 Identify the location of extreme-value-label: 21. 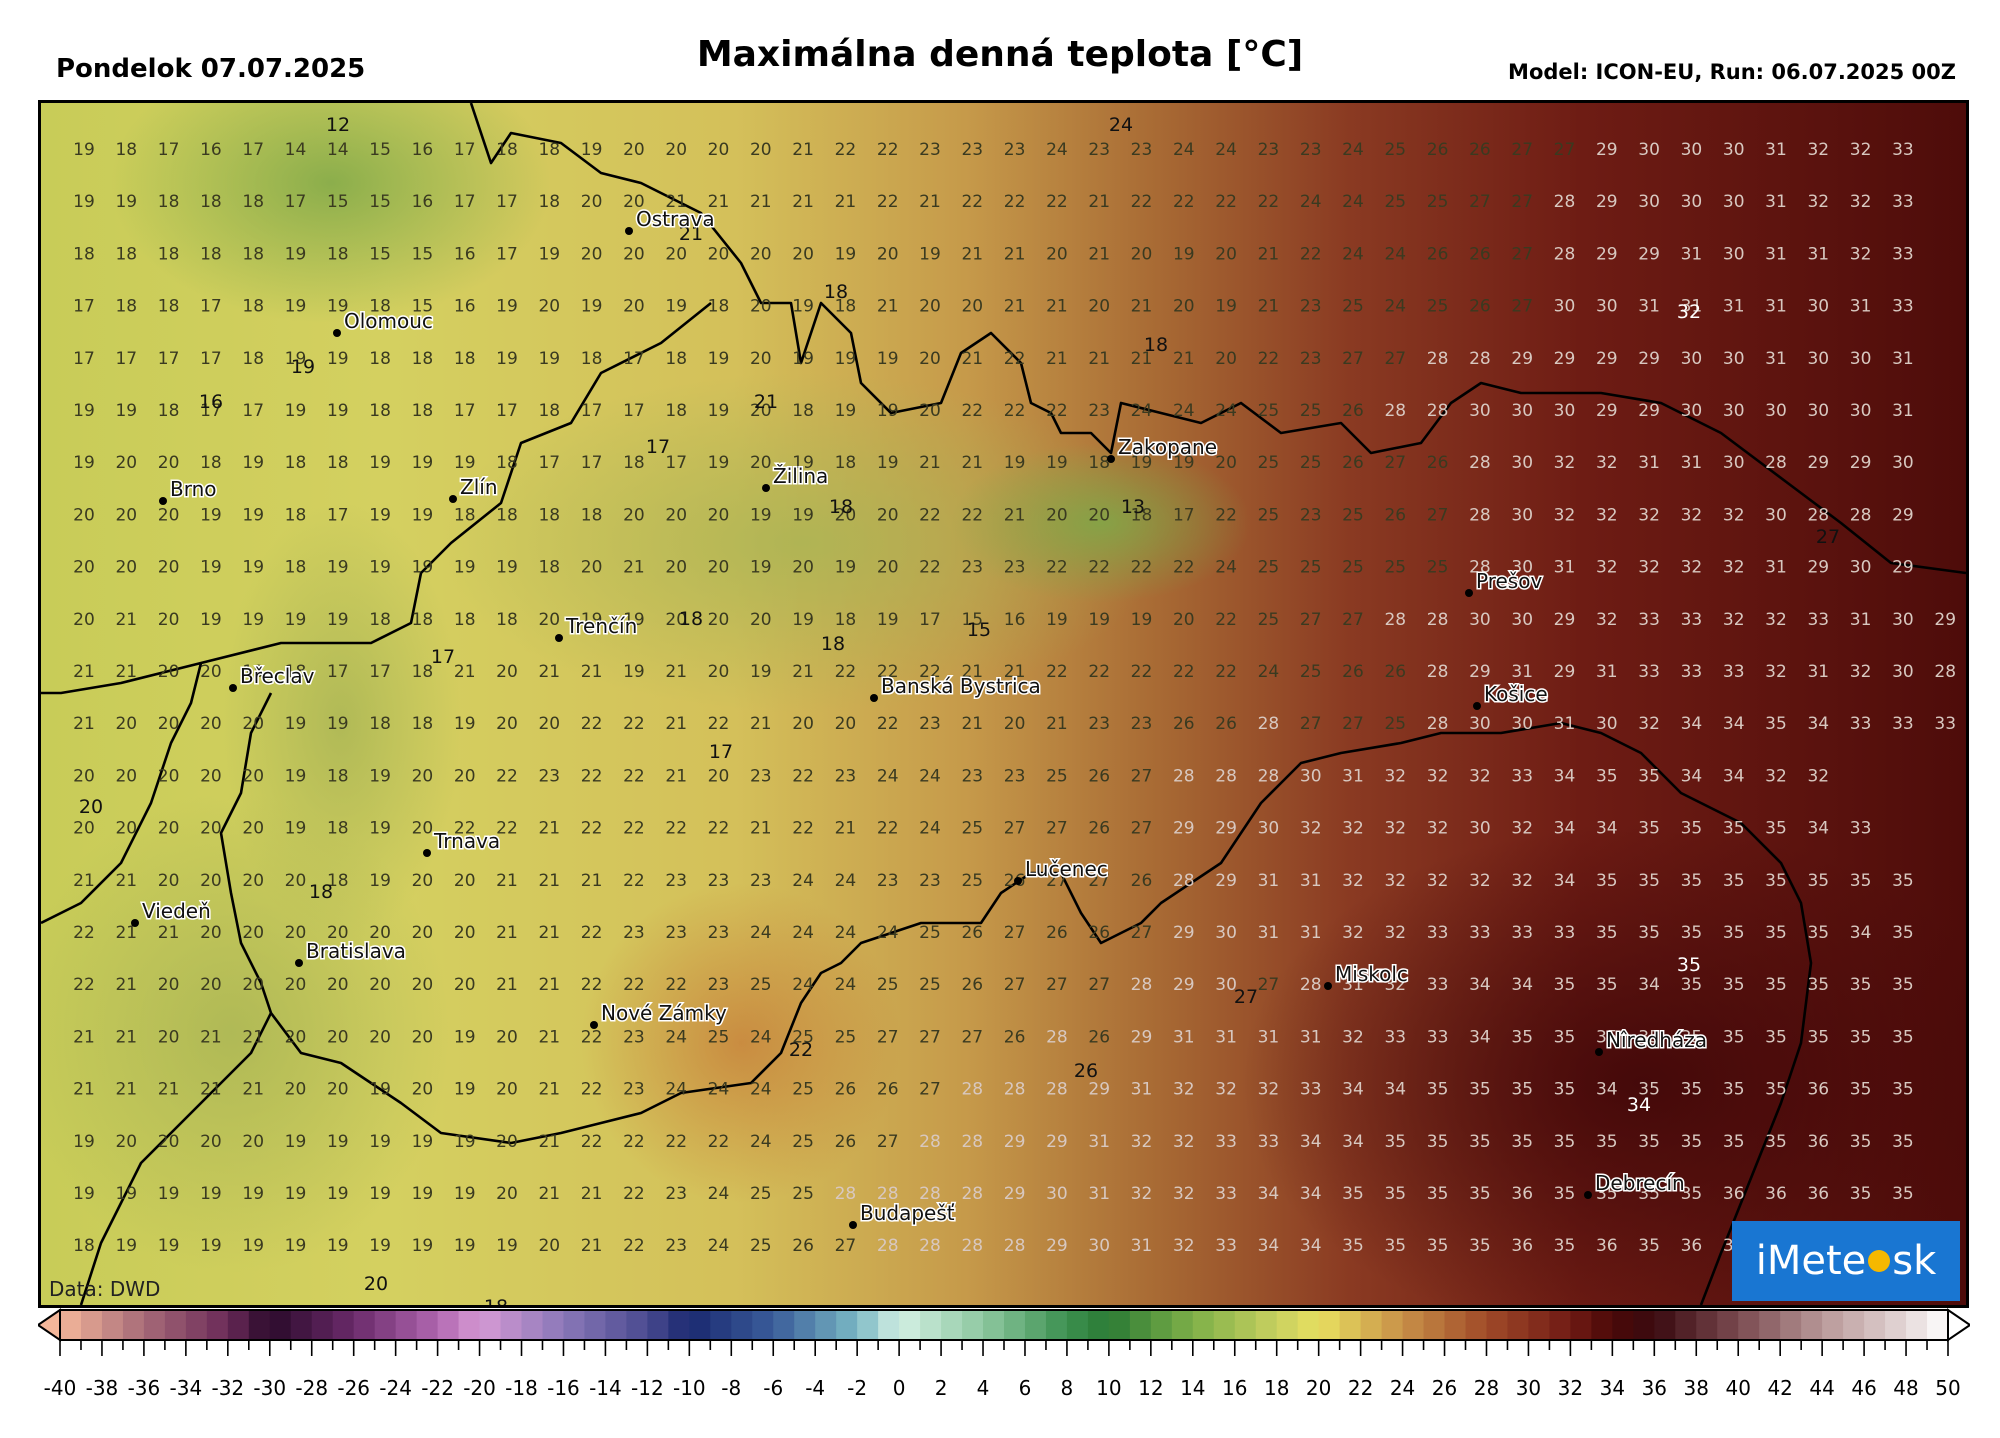
(691, 234).